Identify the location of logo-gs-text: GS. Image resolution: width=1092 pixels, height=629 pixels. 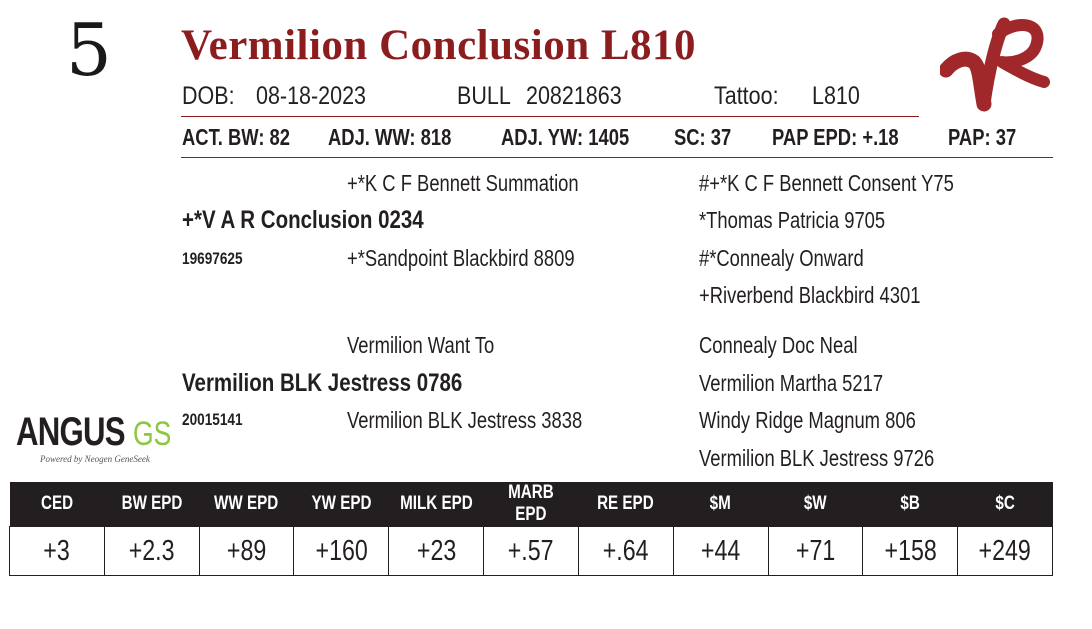
(152, 434).